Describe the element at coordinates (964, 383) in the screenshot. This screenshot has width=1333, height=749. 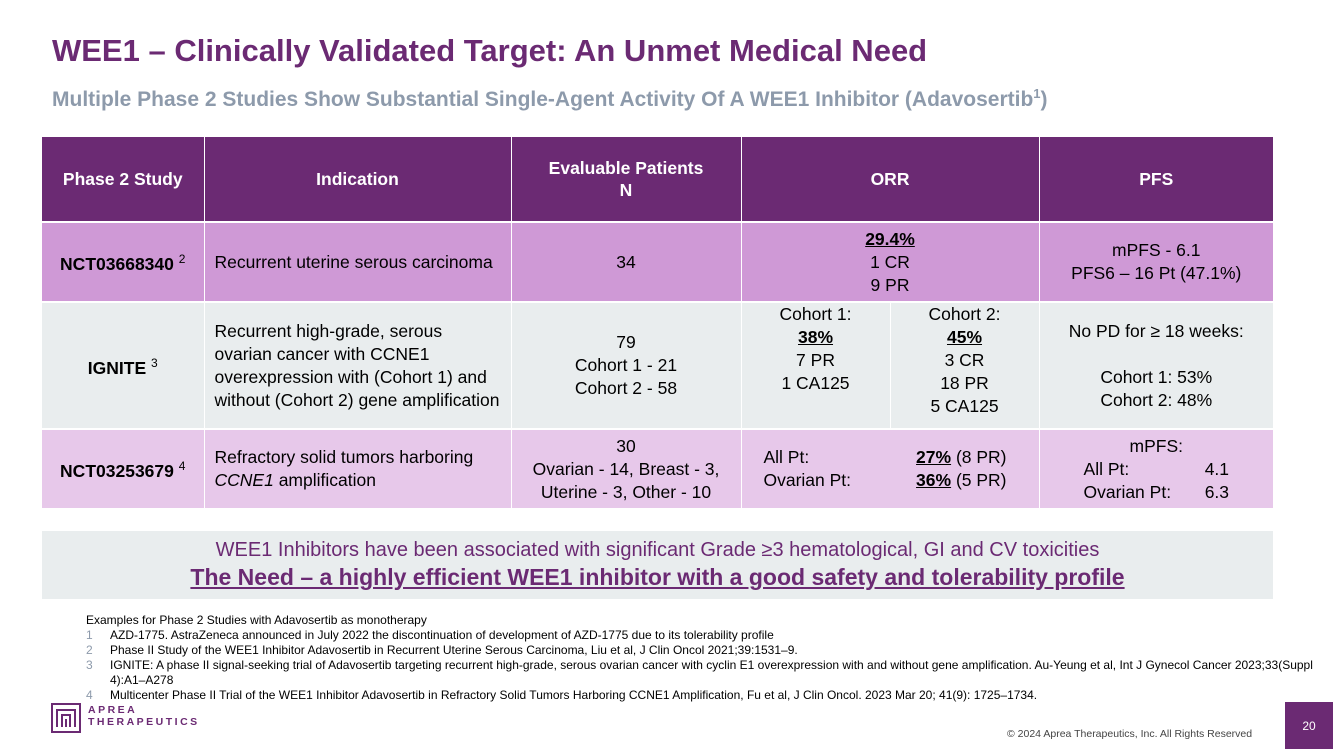
I see `orr-detail: 18 PR` at that location.